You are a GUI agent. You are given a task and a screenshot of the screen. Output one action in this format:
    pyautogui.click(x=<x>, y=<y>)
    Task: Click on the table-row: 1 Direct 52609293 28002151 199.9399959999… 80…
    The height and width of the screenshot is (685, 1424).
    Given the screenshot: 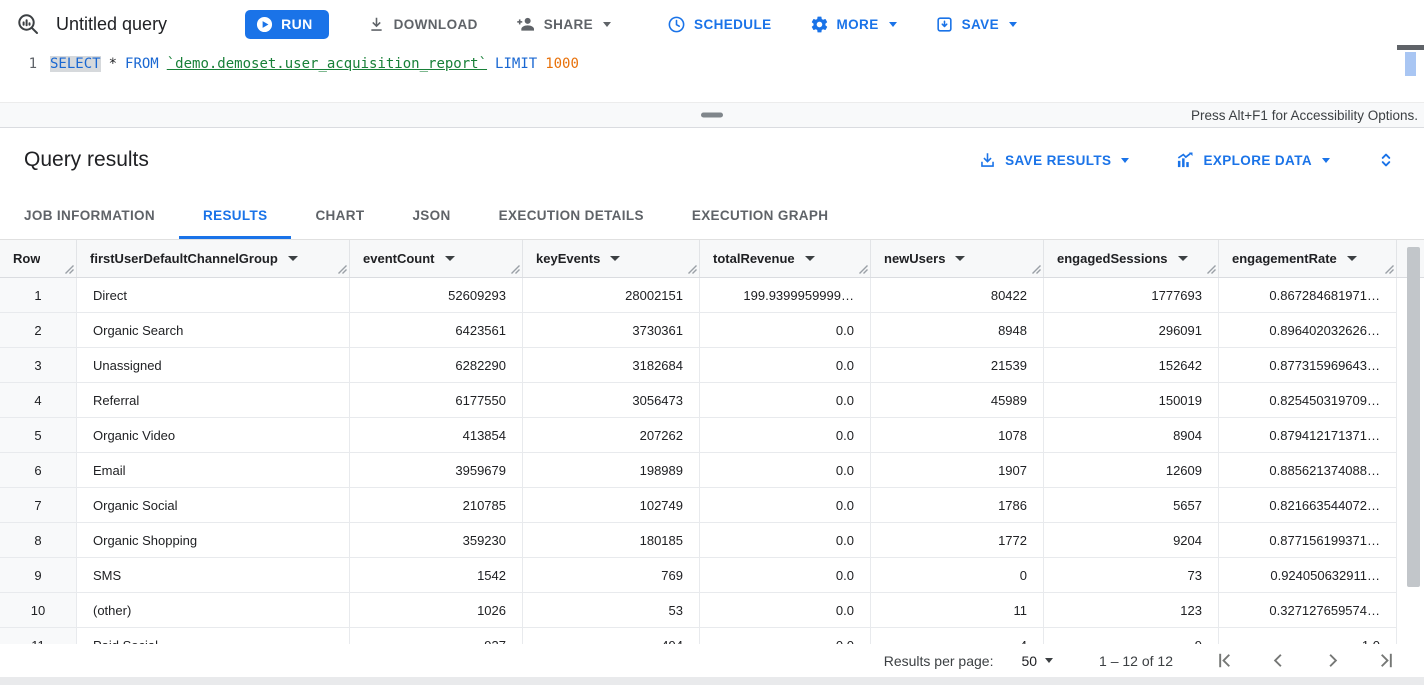 What is the action you would take?
    pyautogui.click(x=712, y=295)
    